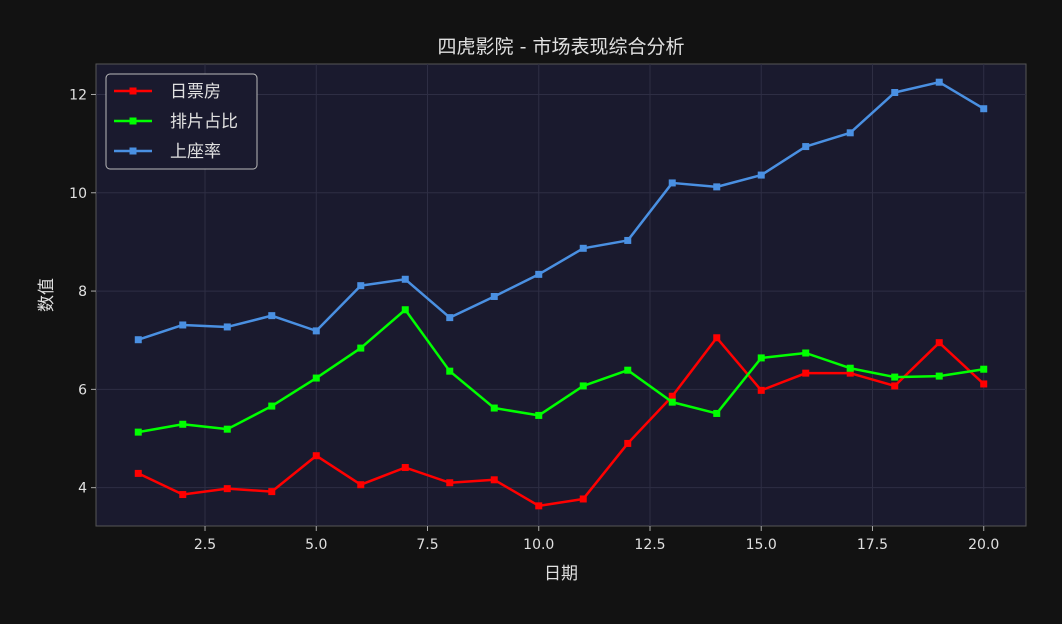 The image size is (1062, 624). I want to click on chart-title: 四虎影院 - 市场表现综合分析, so click(561, 47).